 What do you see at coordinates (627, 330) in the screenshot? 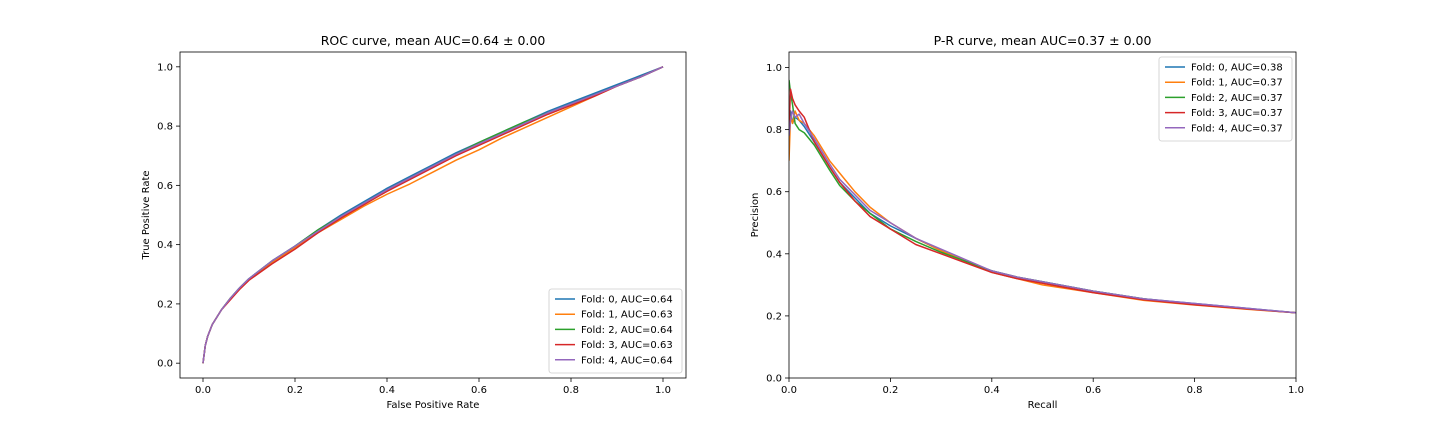
I see `legend-entry: Fold: 2, AUC=0.64` at bounding box center [627, 330].